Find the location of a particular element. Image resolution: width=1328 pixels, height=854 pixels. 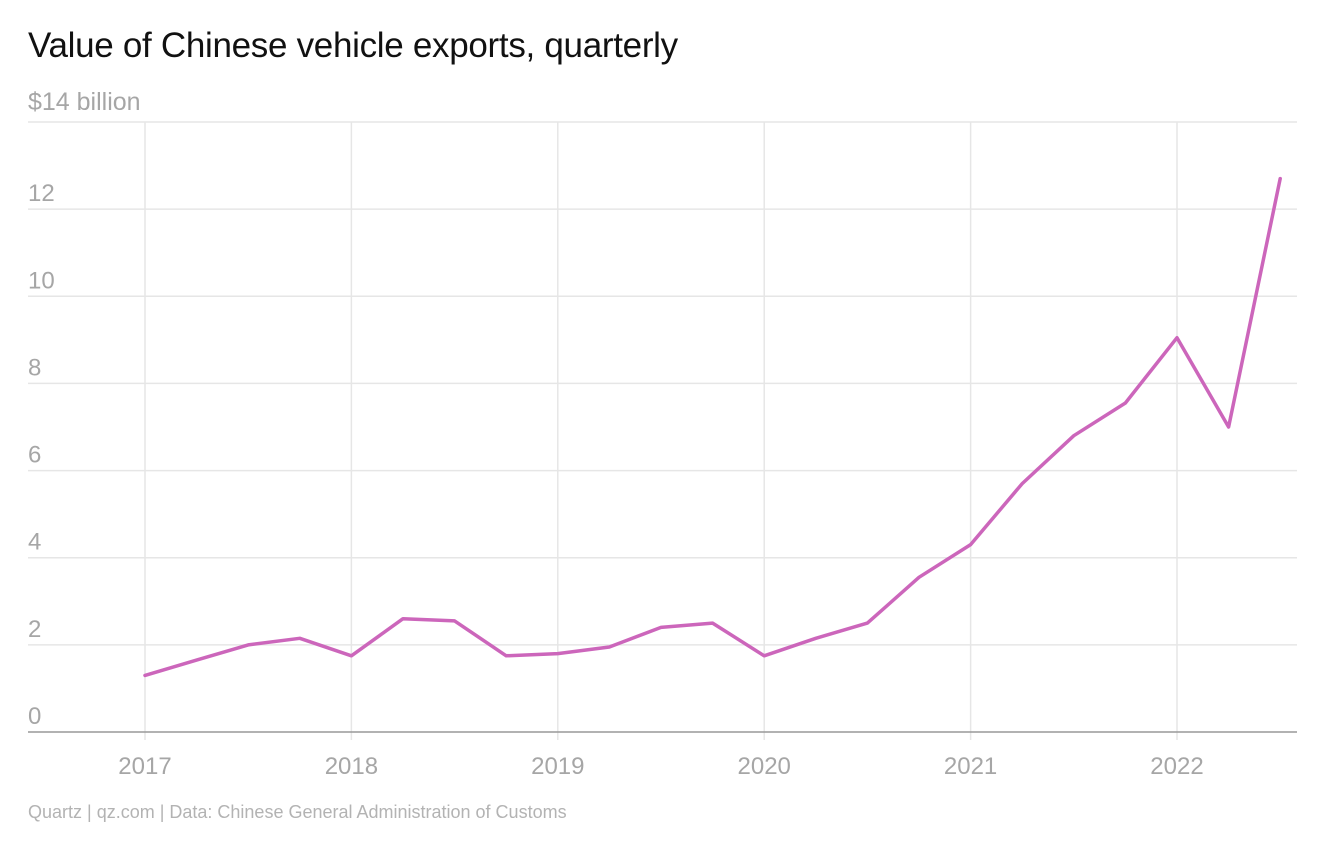

x-tick-label: 2022 is located at coordinates (1176, 766).